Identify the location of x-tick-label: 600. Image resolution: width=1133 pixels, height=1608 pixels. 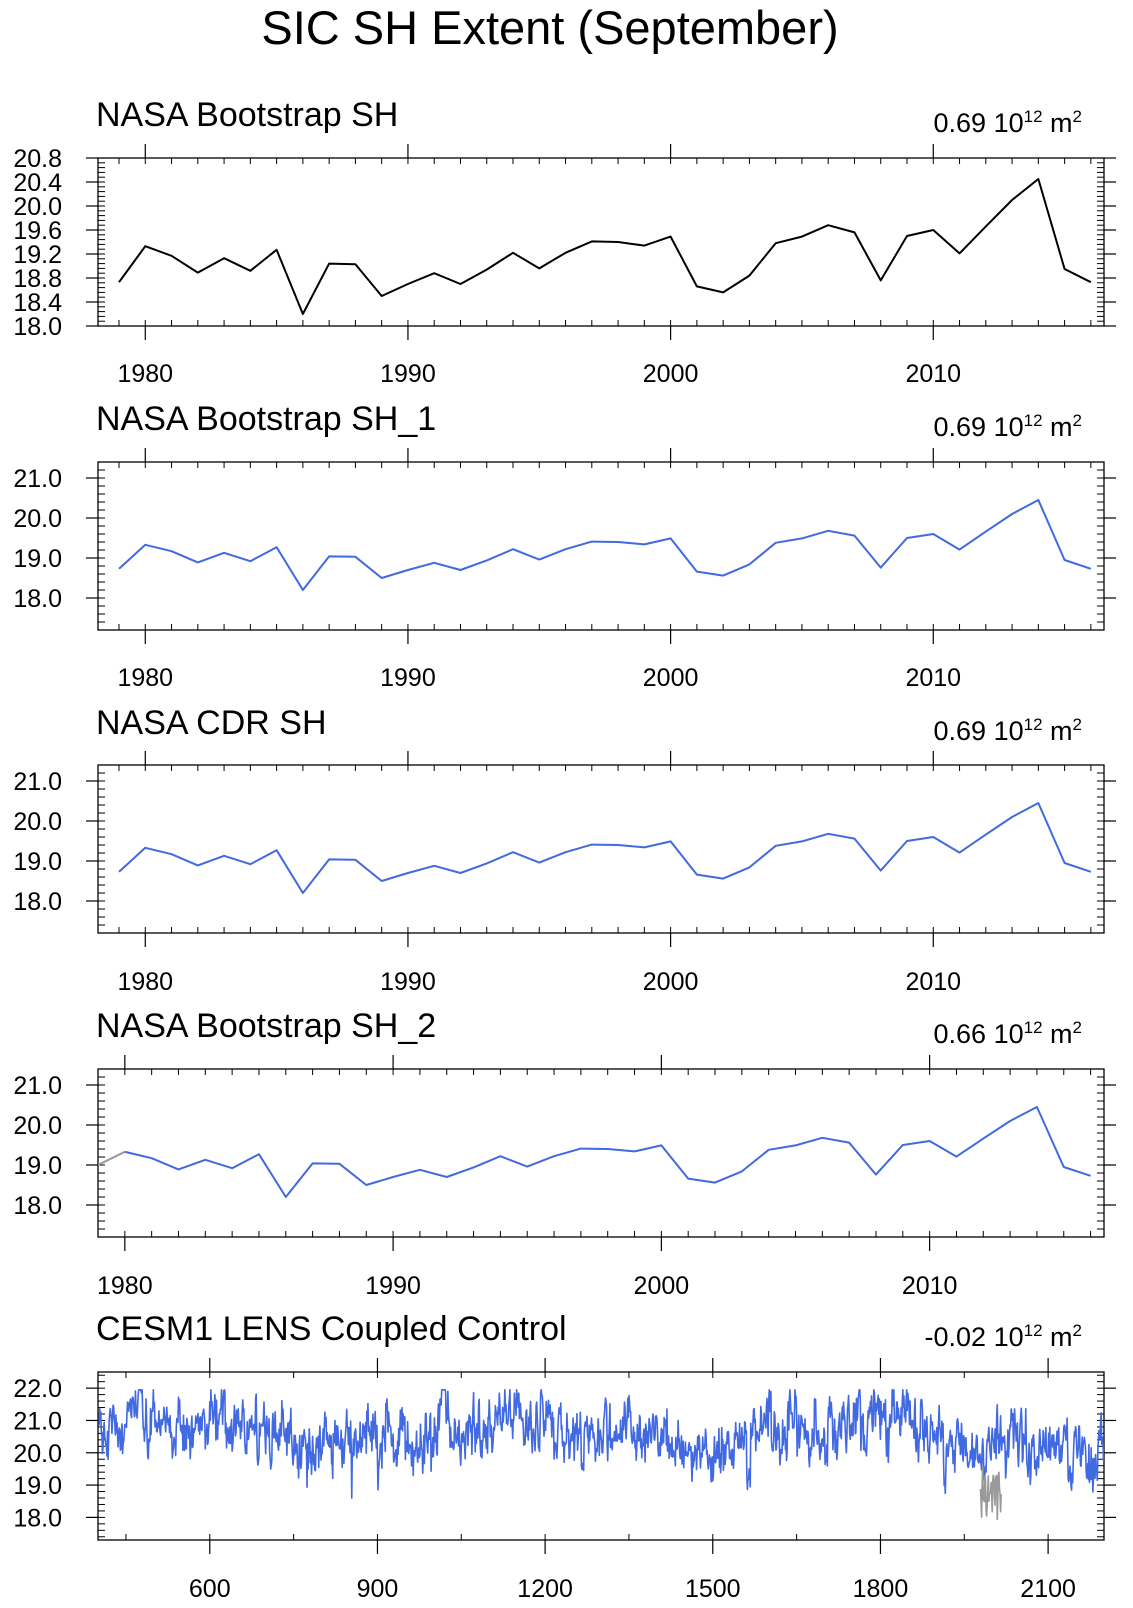
(210, 1589).